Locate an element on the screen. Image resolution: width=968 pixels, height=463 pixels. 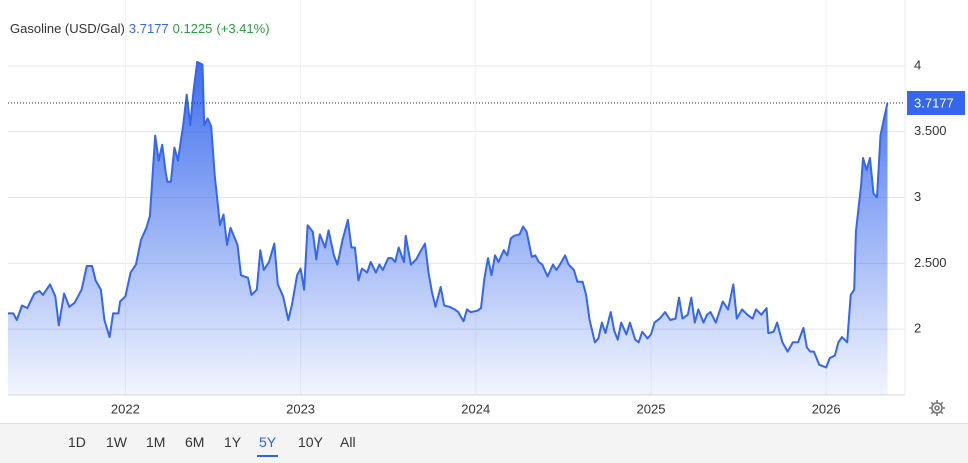
range-toolbar: 1D 1W 1M 6M 1Y 5Y 10Y All is located at coordinates (484, 443).